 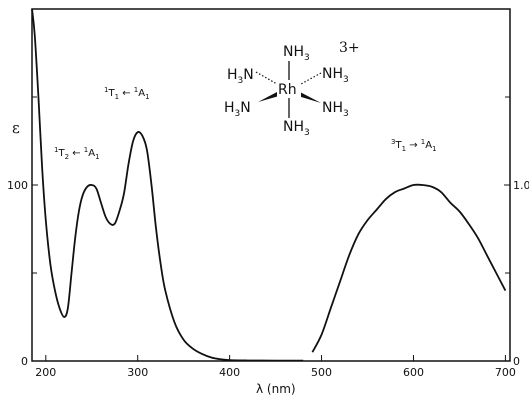 What do you see at coordinates (240, 76) in the screenshot?
I see `ligand-upper-left: H3N` at bounding box center [240, 76].